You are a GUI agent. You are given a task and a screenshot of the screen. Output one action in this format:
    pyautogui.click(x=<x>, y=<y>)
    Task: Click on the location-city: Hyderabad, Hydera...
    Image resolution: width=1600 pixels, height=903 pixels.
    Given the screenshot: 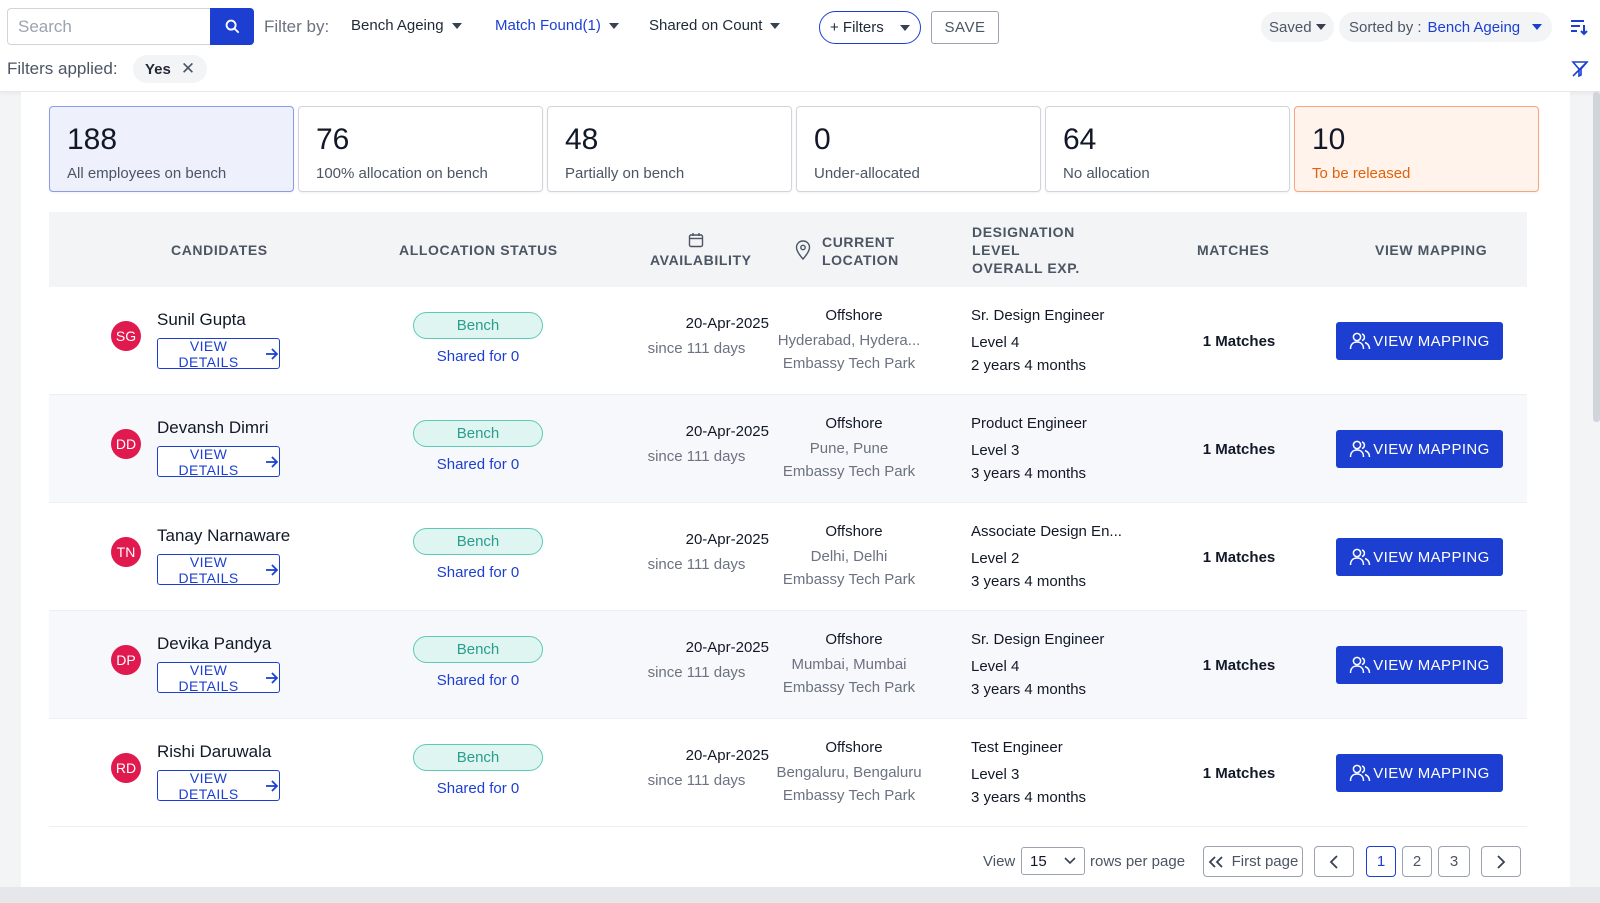 What is the action you would take?
    pyautogui.click(x=849, y=340)
    